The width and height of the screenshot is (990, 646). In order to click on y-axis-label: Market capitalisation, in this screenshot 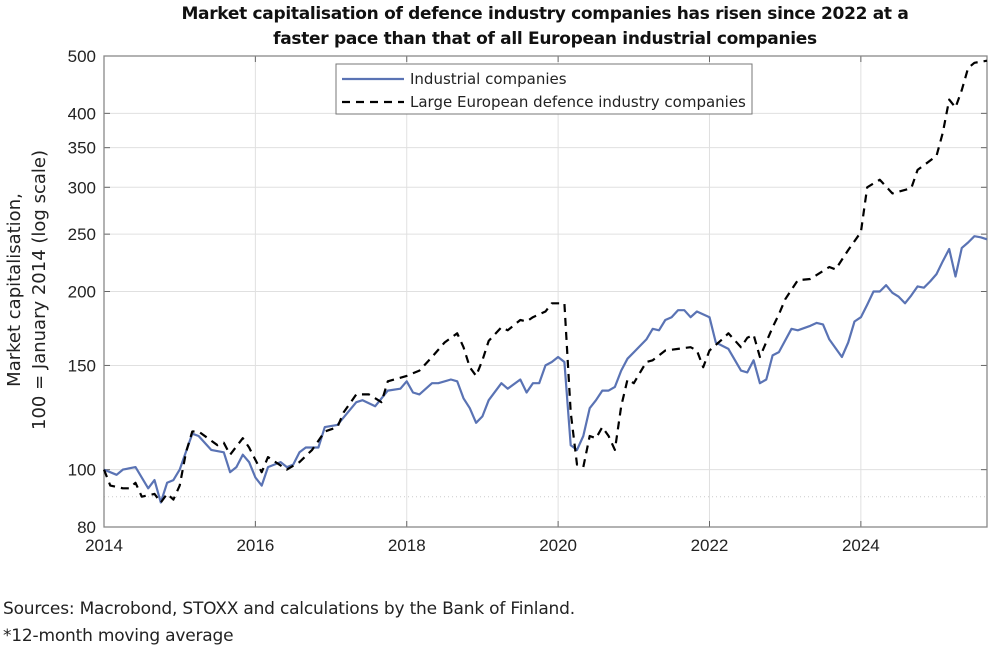, I will do `click(14, 290)`.